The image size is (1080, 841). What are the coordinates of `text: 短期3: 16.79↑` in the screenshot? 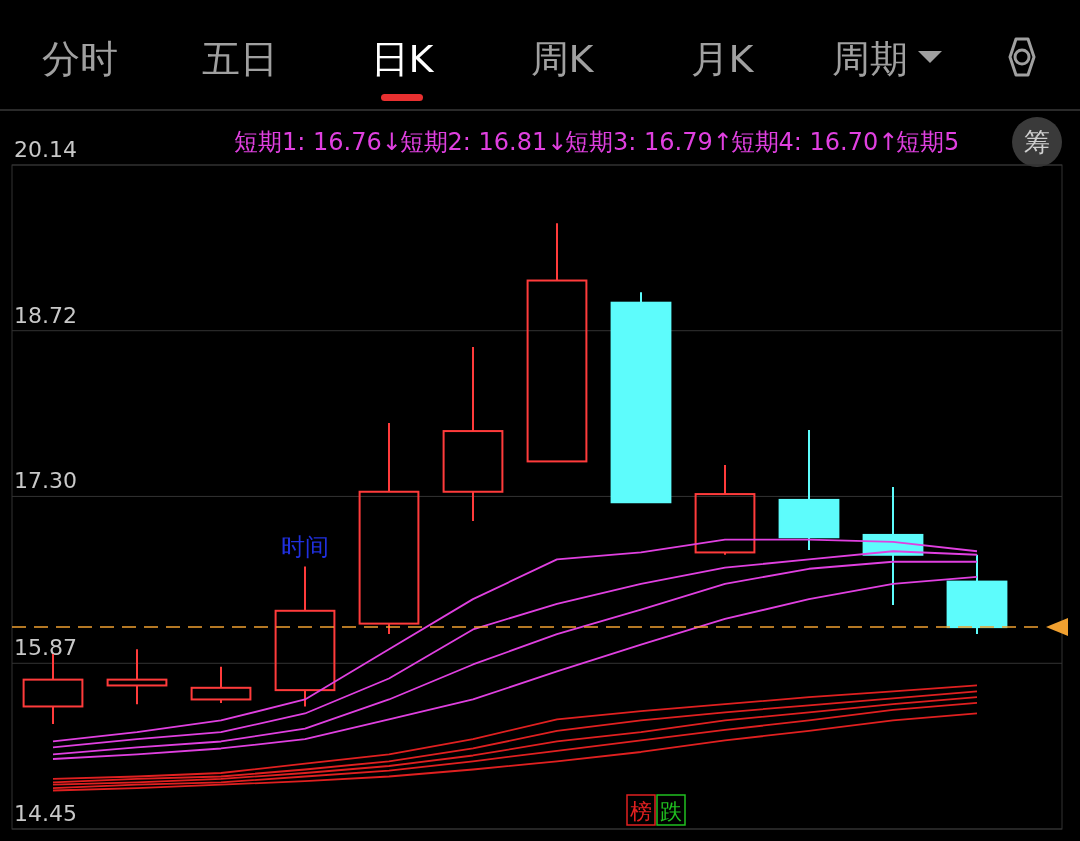 It's located at (649, 142).